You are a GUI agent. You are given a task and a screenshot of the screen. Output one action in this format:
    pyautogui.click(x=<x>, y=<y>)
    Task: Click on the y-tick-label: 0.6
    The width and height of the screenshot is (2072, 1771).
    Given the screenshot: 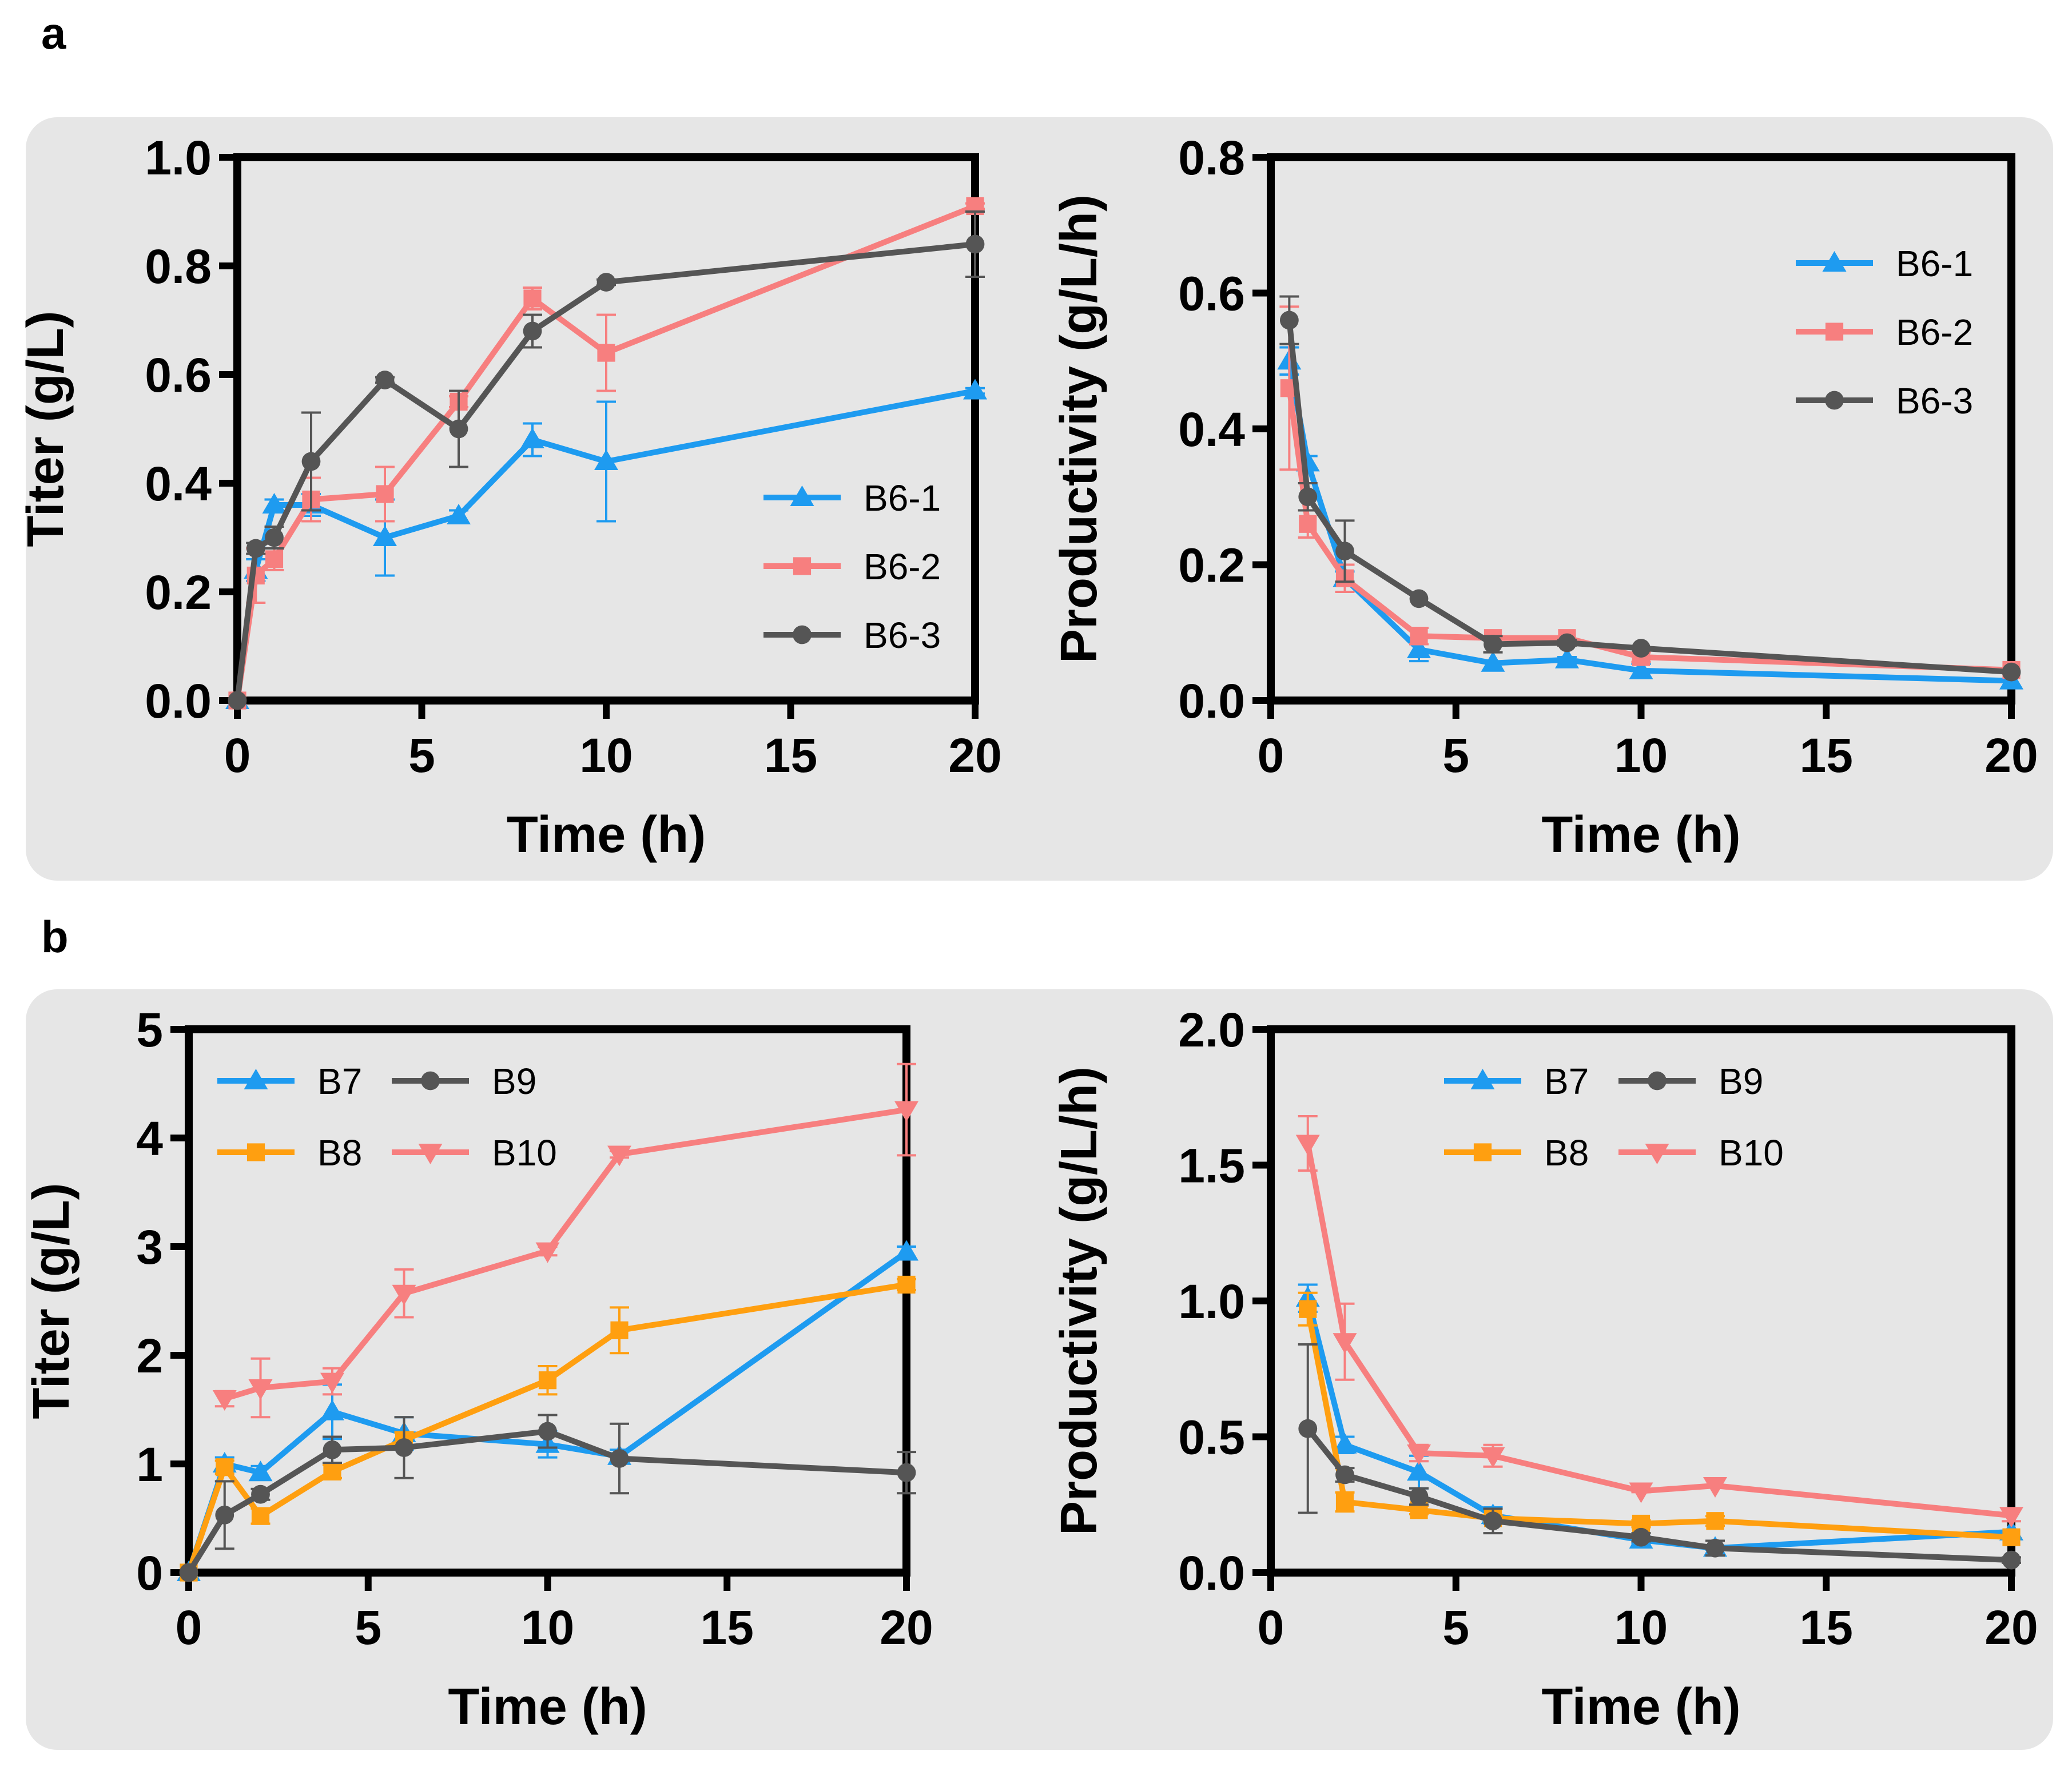 What is the action you would take?
    pyautogui.click(x=178, y=375)
    